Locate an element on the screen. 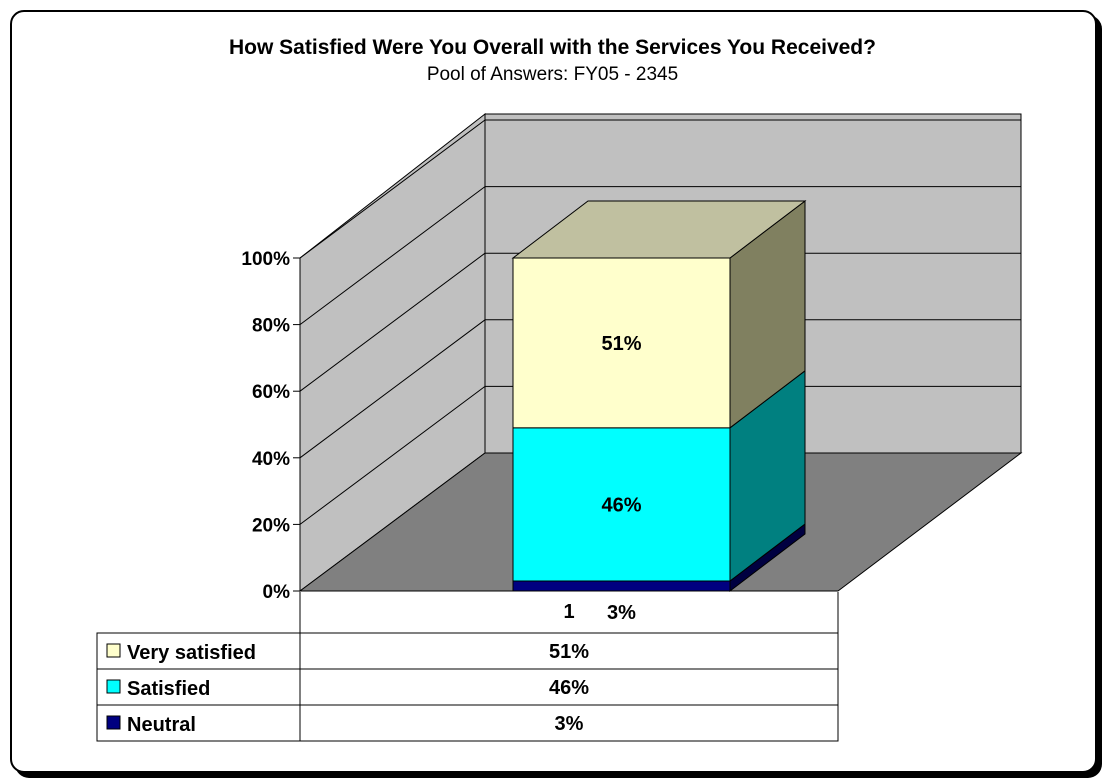  table-value: 3% is located at coordinates (569, 724).